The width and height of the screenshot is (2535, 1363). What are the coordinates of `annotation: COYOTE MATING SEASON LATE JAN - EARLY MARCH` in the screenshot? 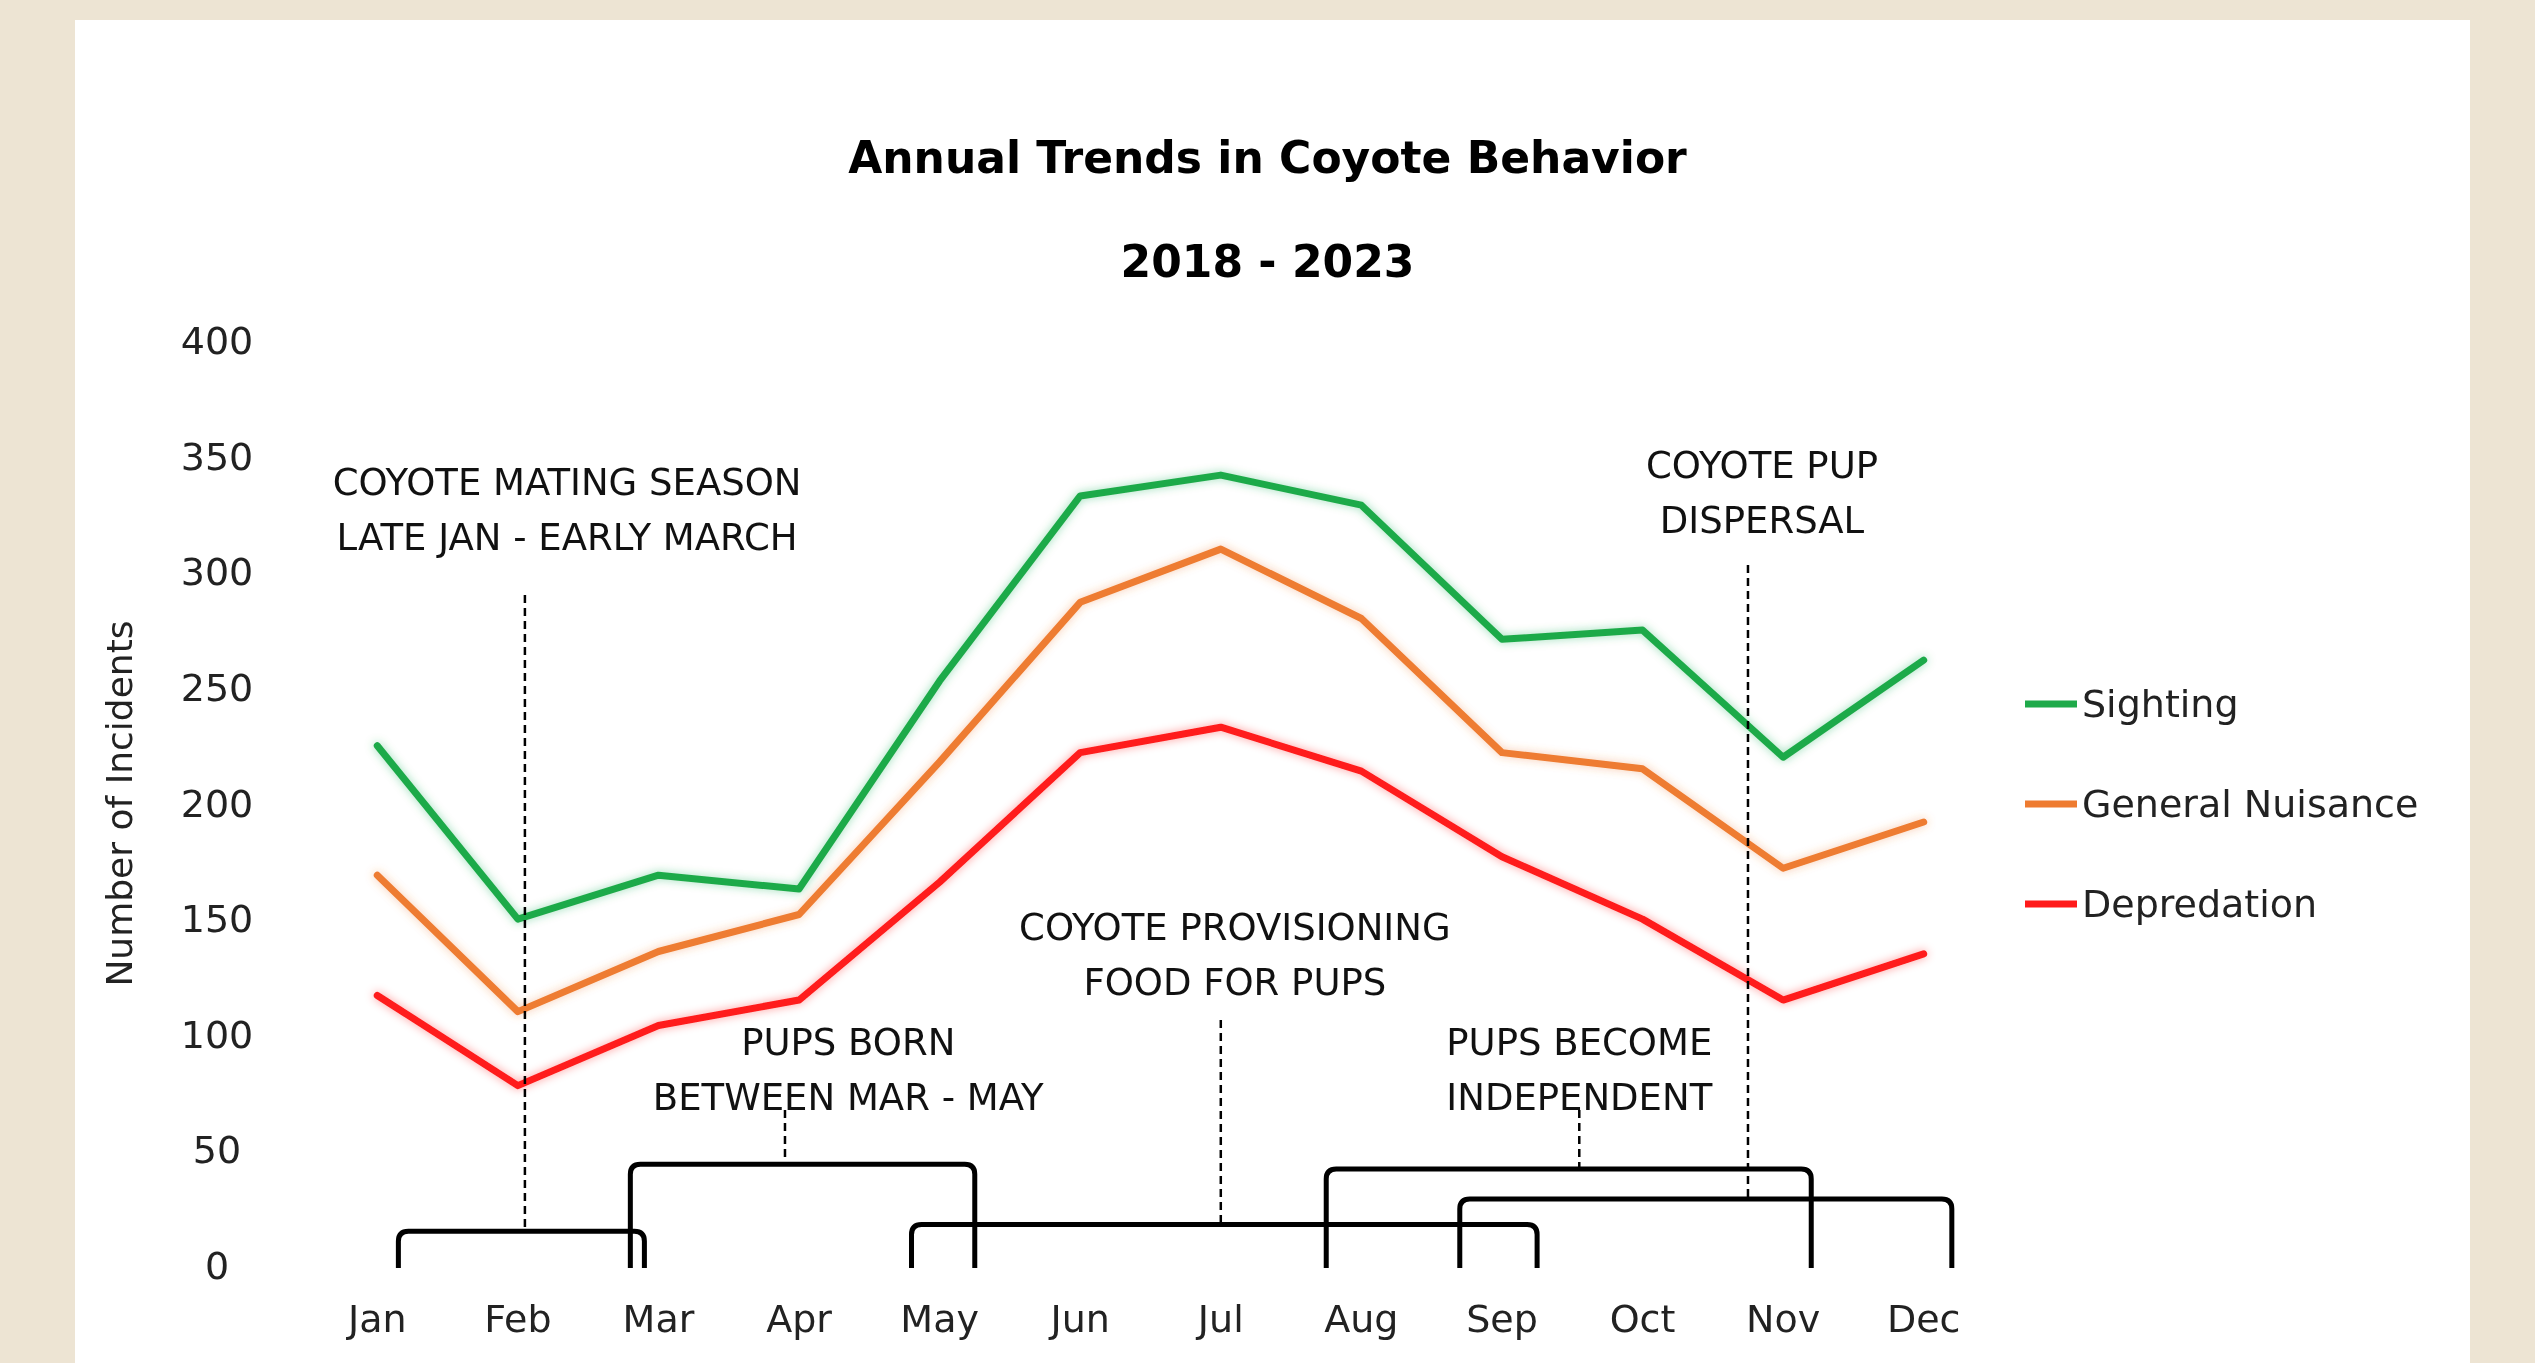 It's located at (567, 510).